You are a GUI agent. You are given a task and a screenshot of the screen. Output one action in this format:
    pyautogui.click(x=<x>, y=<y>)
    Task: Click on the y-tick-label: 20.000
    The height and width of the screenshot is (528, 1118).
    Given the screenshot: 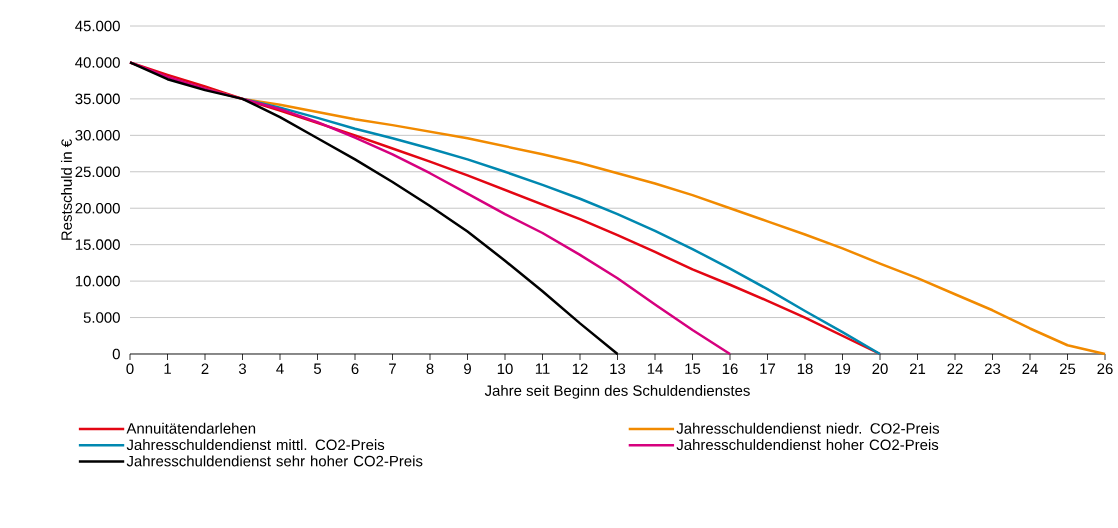 What is the action you would take?
    pyautogui.click(x=97, y=208)
    